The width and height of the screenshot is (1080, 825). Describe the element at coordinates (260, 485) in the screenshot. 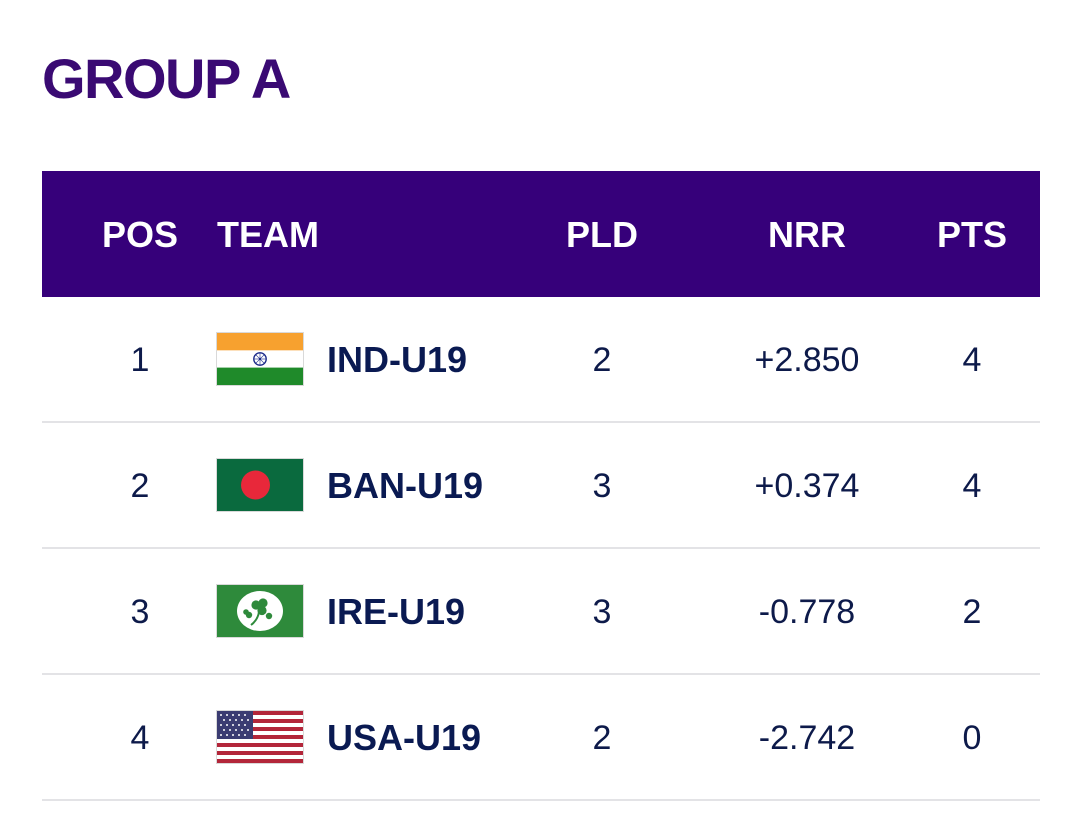

I see `bangladesh-flag-icon` at that location.